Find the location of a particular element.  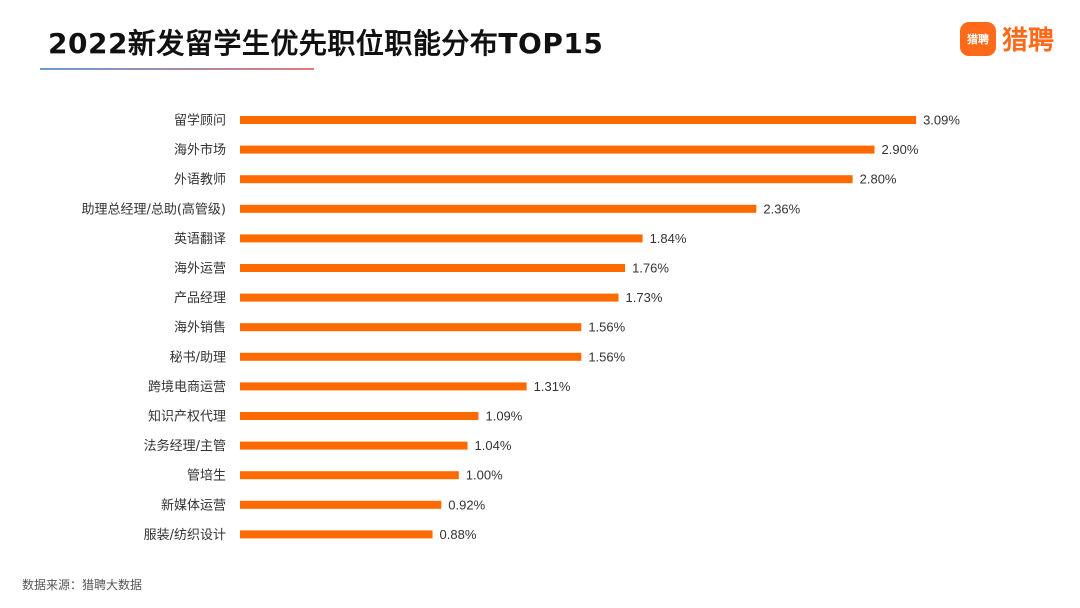

liepin-logo-icon: 猎聘 is located at coordinates (977, 38).